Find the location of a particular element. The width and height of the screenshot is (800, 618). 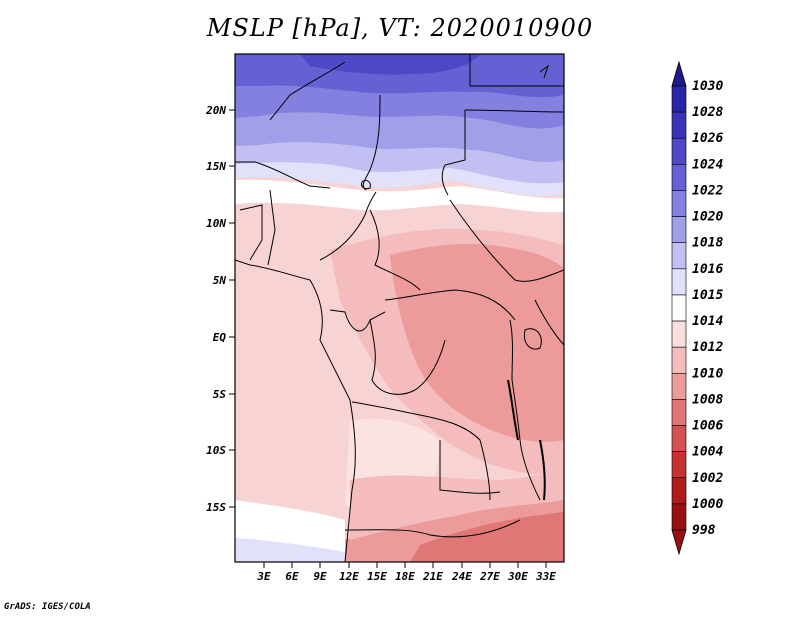

colorbar-label: 1026 is located at coordinates (707, 138).